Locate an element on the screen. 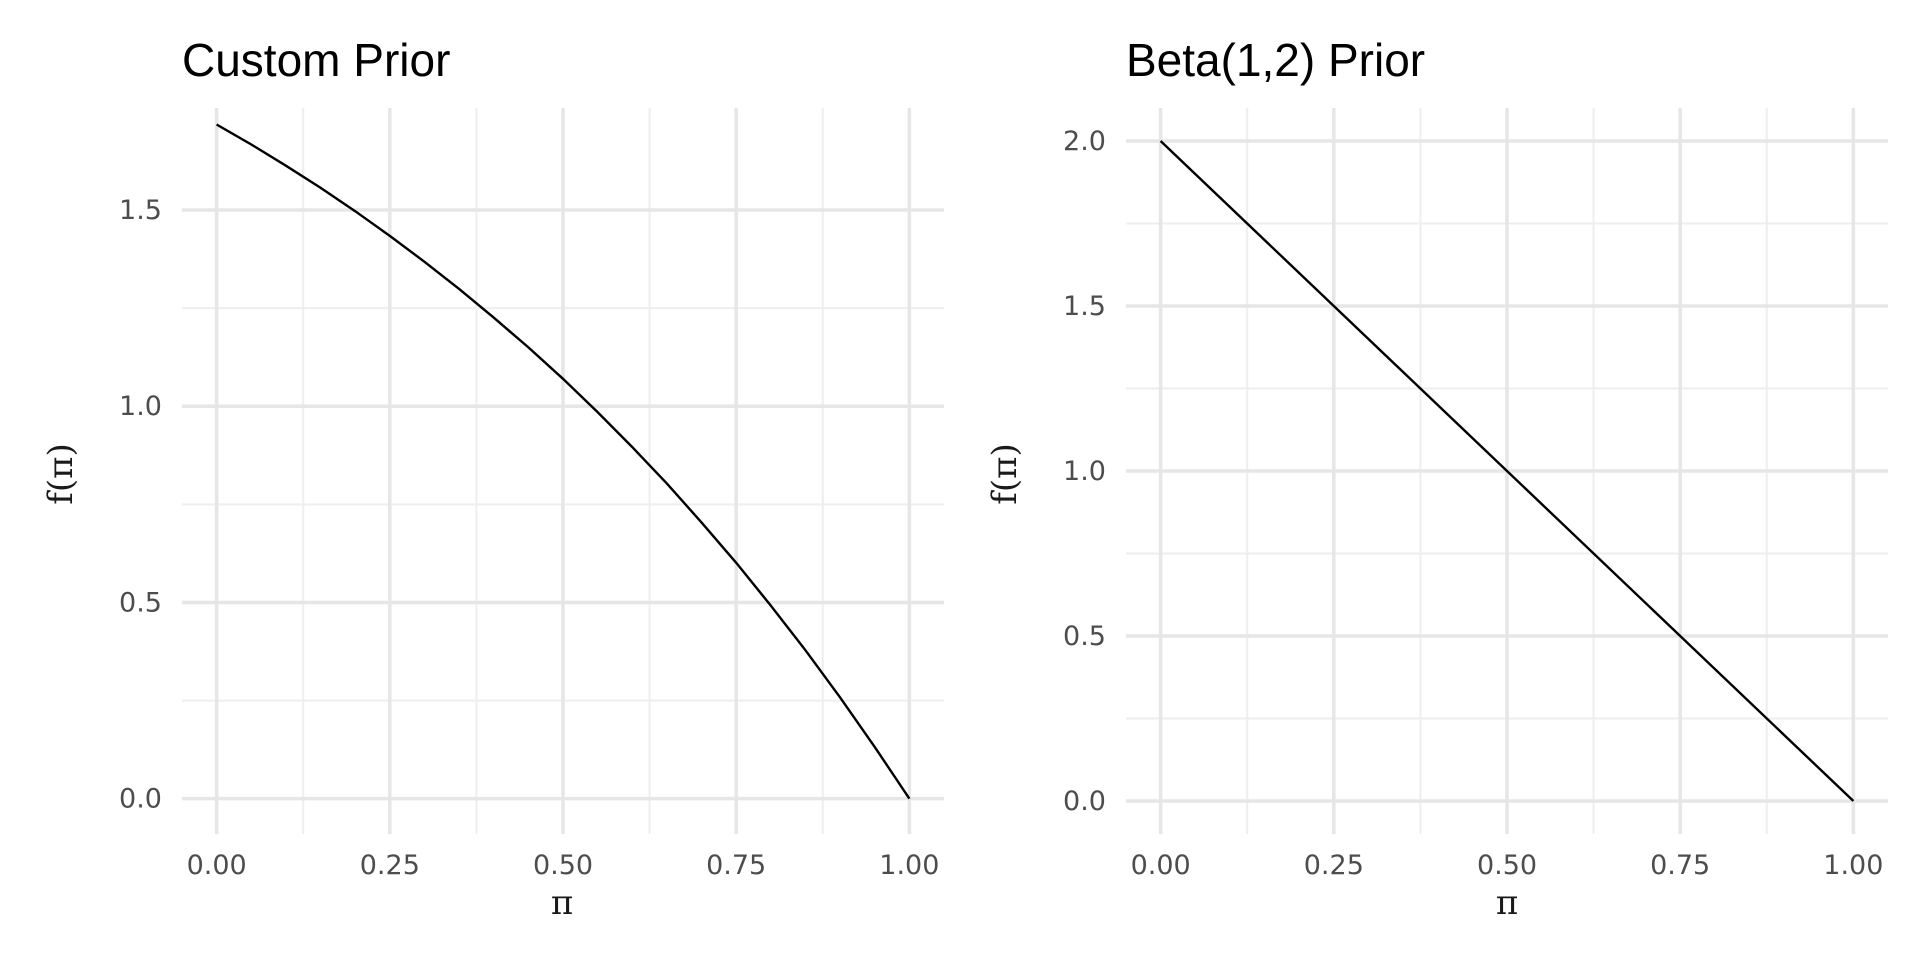 Image resolution: width=1920 pixels, height=960 pixels. panel-title: Beta(1,2) Prior is located at coordinates (1275, 60).